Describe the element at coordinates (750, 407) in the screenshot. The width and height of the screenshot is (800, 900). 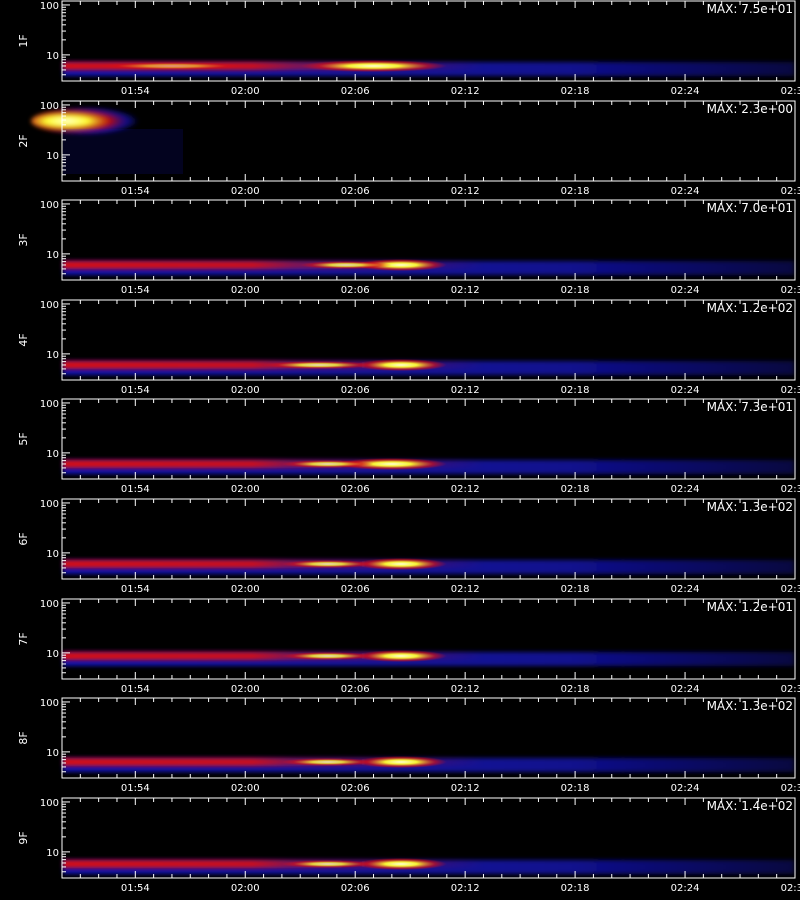
I see `max-value-label: MAX: 7.3e+01` at that location.